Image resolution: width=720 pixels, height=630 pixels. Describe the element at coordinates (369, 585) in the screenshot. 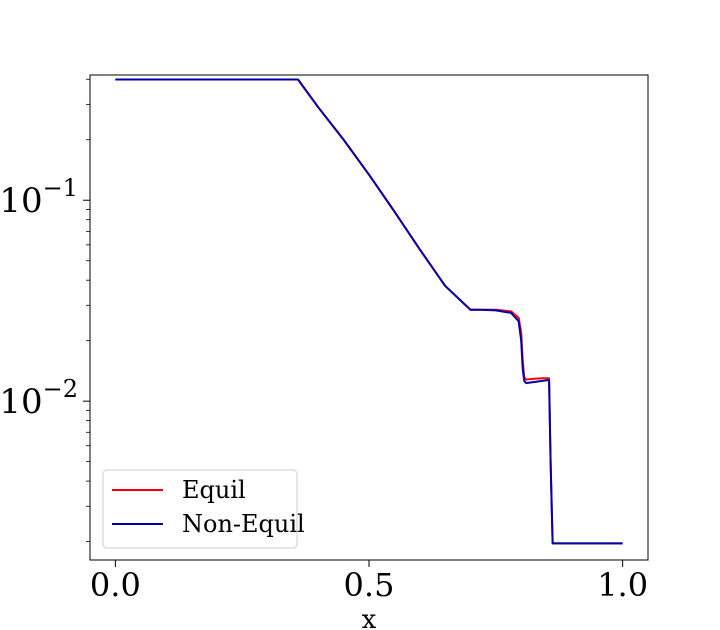

I see `x-tick-label: 0.5` at that location.